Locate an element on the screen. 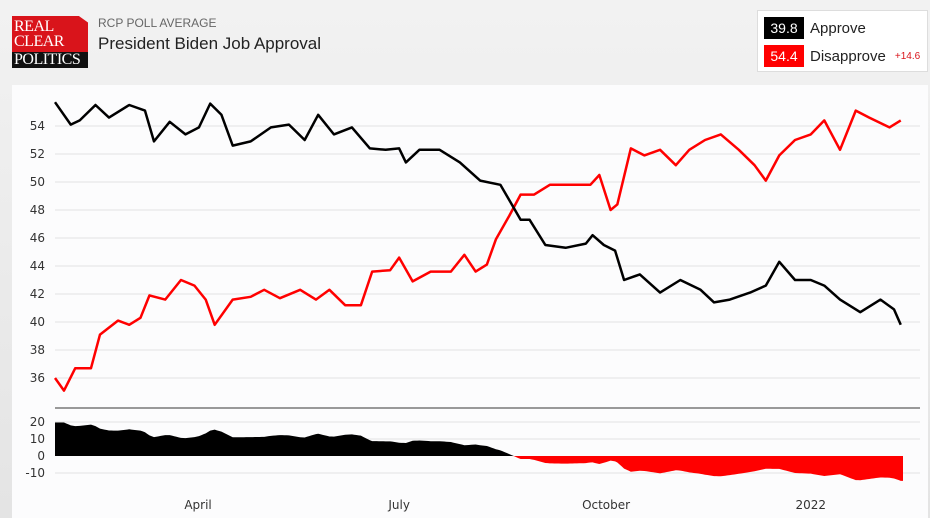 The width and height of the screenshot is (930, 518). x-tick-label: July is located at coordinates (398, 505).